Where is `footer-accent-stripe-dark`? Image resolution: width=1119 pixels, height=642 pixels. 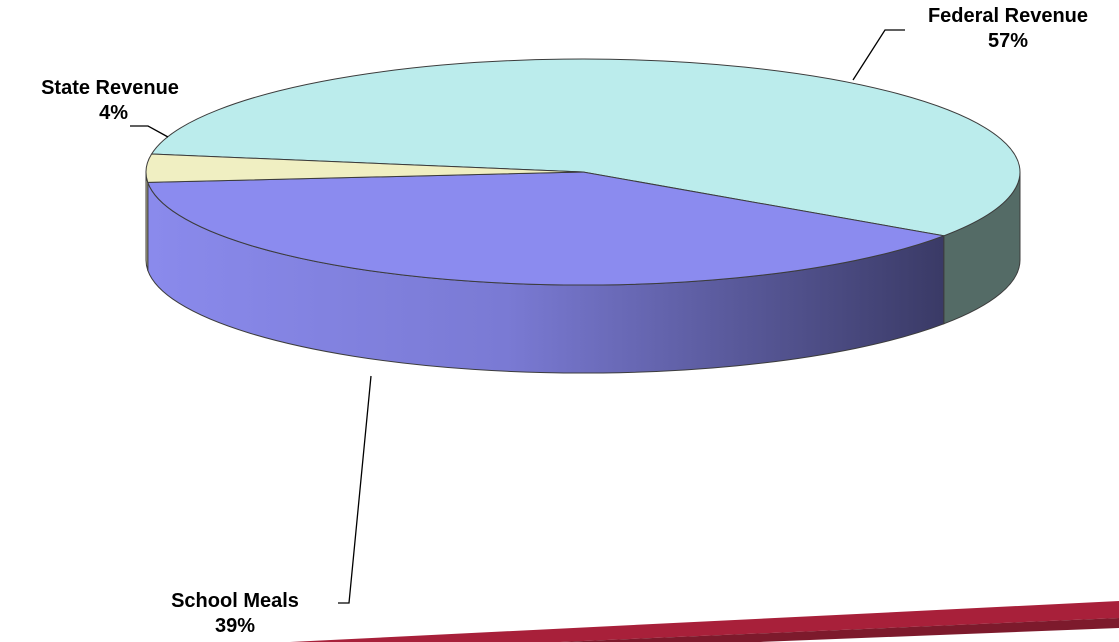 footer-accent-stripe-dark is located at coordinates (839, 630).